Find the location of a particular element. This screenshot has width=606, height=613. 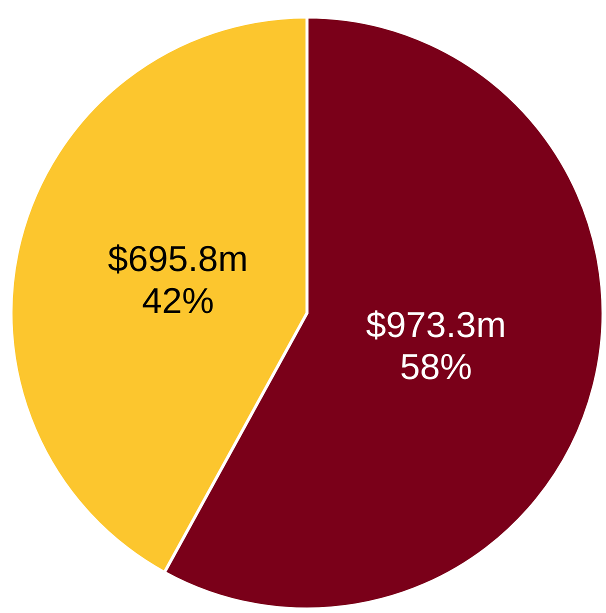

data-label: $695.8m 42% is located at coordinates (178, 279).